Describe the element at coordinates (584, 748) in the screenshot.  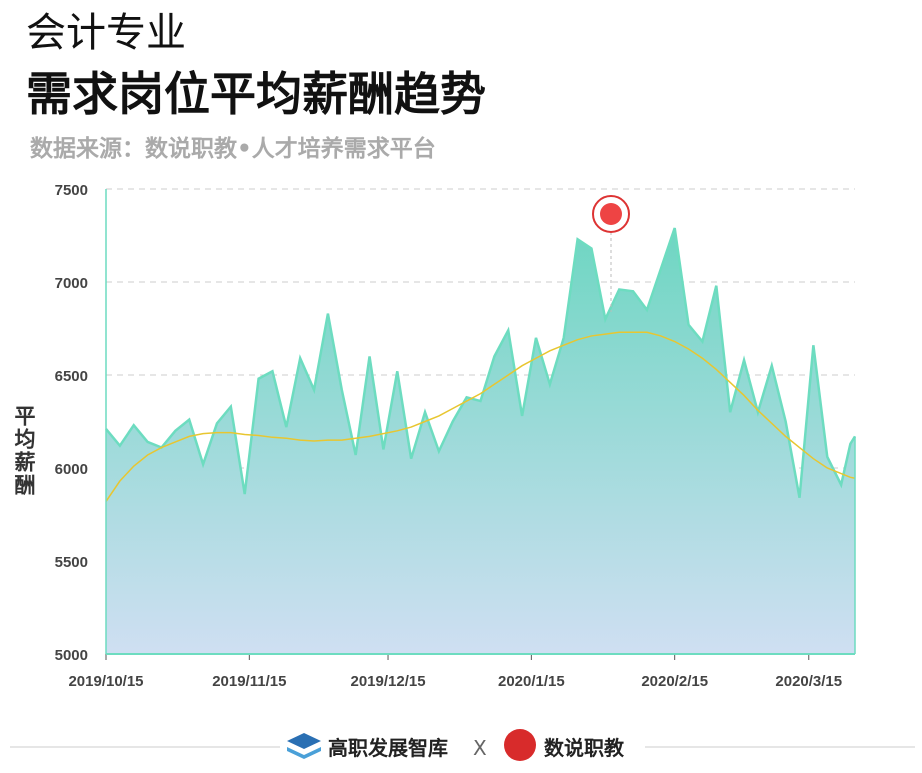
I see `footer-right: 数说职教` at that location.